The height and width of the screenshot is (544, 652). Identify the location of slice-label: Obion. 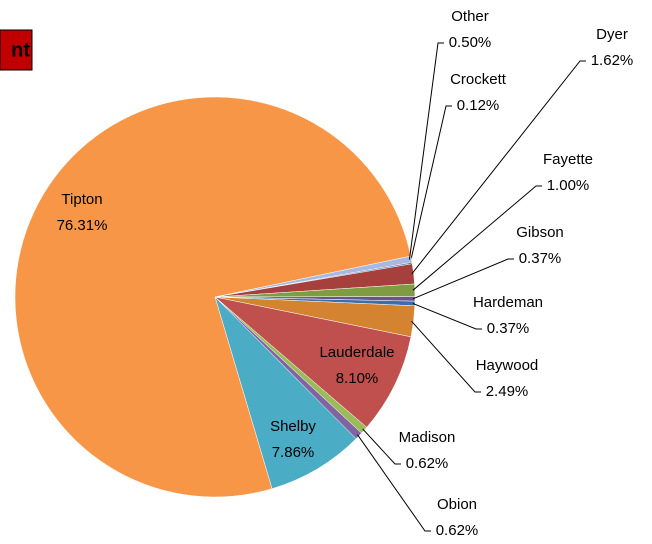
(457, 504).